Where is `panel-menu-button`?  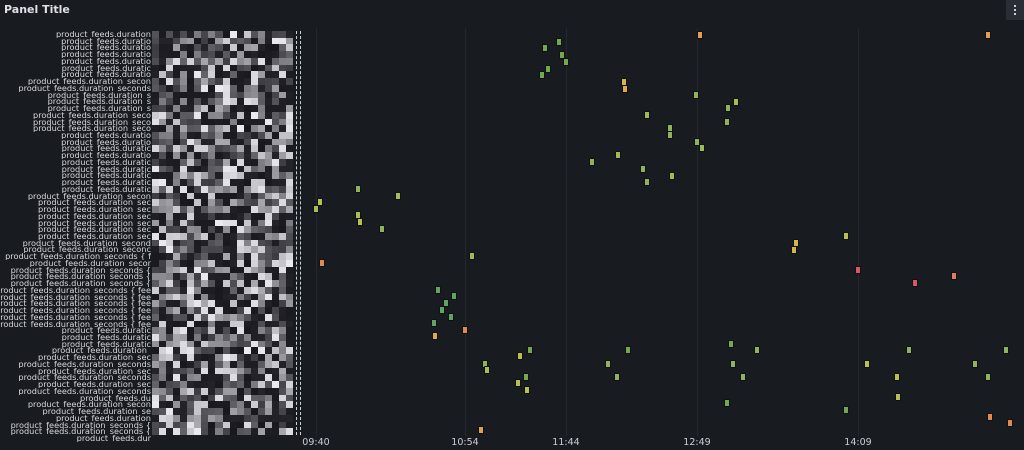 panel-menu-button is located at coordinates (1015, 10).